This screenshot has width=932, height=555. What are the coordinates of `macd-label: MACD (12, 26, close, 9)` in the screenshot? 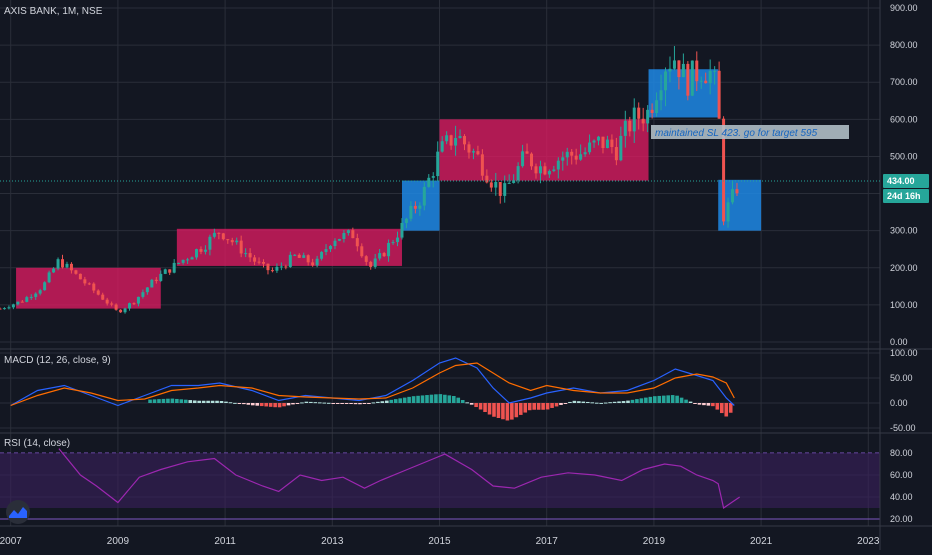 It's located at (57, 360).